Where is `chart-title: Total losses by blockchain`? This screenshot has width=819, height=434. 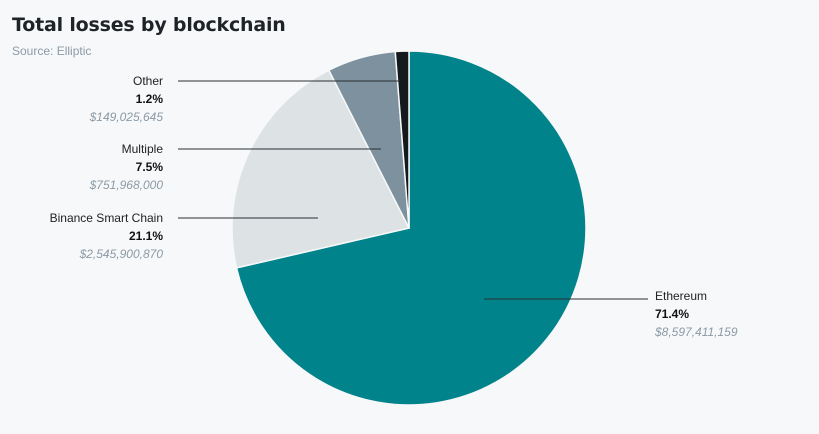 chart-title: Total losses by blockchain is located at coordinates (149, 25).